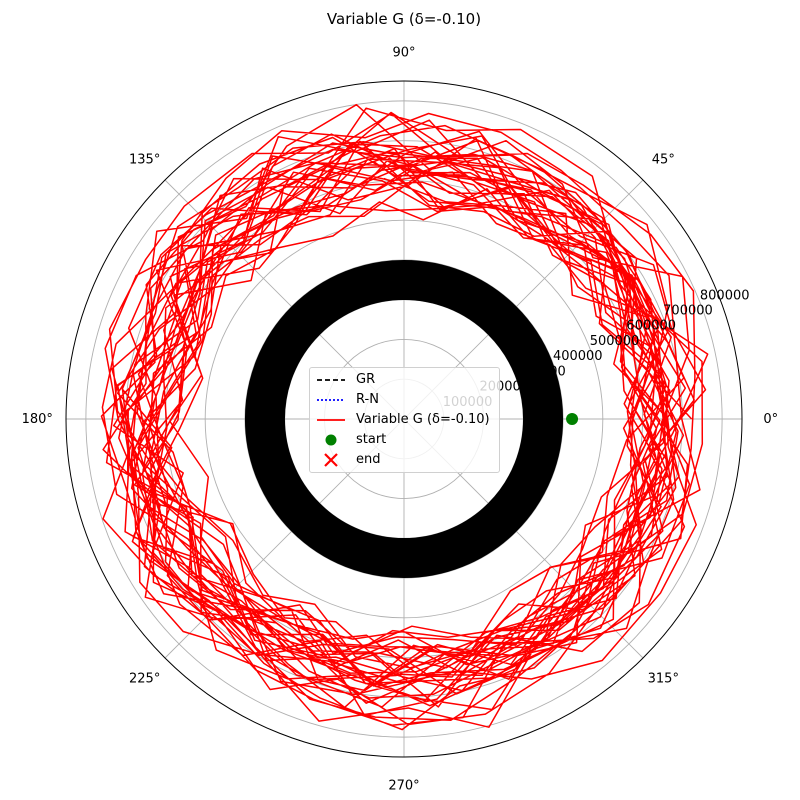  Describe the element at coordinates (368, 459) in the screenshot. I see `legend-label: end` at that location.